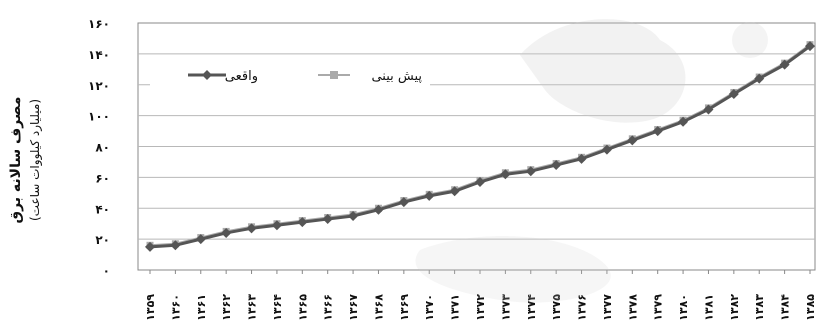 The width and height of the screenshot is (818, 324). What do you see at coordinates (683, 307) in the screenshot?
I see `x-tick-label: ۱۳۸۰` at bounding box center [683, 307].